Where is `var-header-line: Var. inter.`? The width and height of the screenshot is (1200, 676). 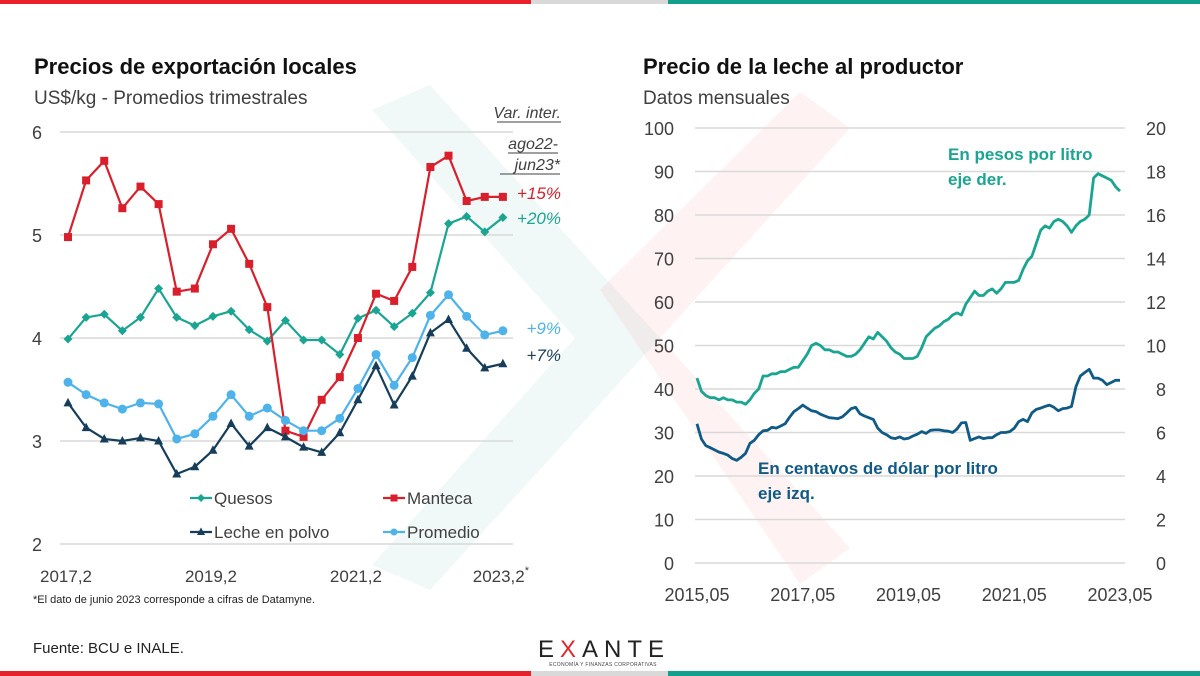
var-header-line: Var. inter. is located at coordinates (527, 113).